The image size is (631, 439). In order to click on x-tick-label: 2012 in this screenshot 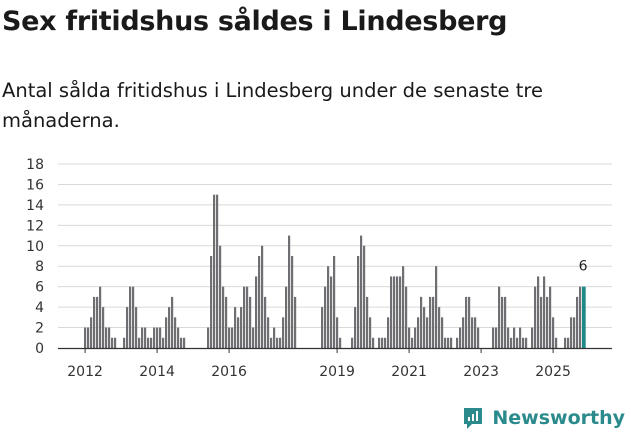, I will do `click(85, 372)`.